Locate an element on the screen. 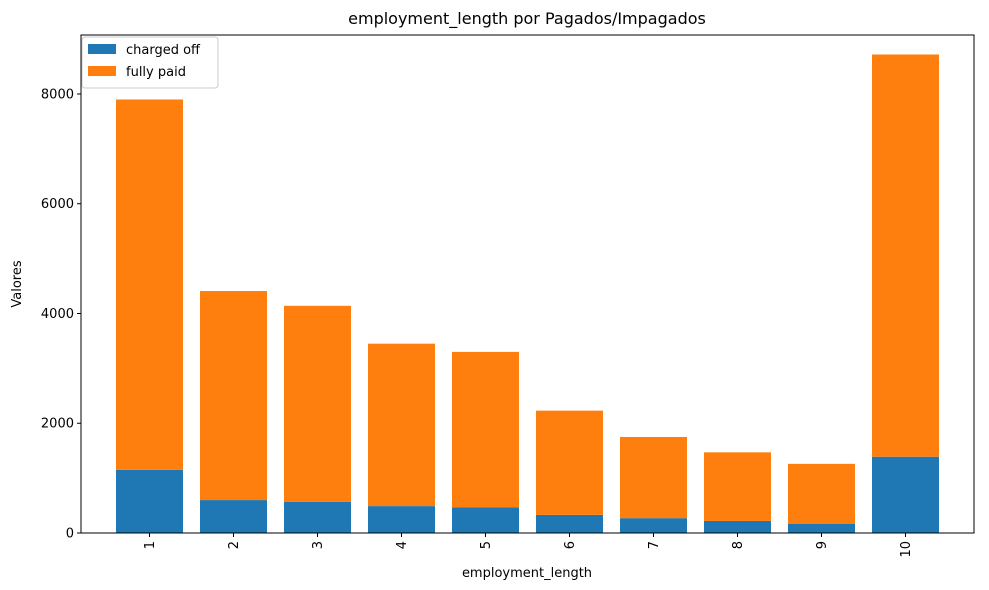  chart-title: employment_length por Pagados/Impagados is located at coordinates (527, 19).